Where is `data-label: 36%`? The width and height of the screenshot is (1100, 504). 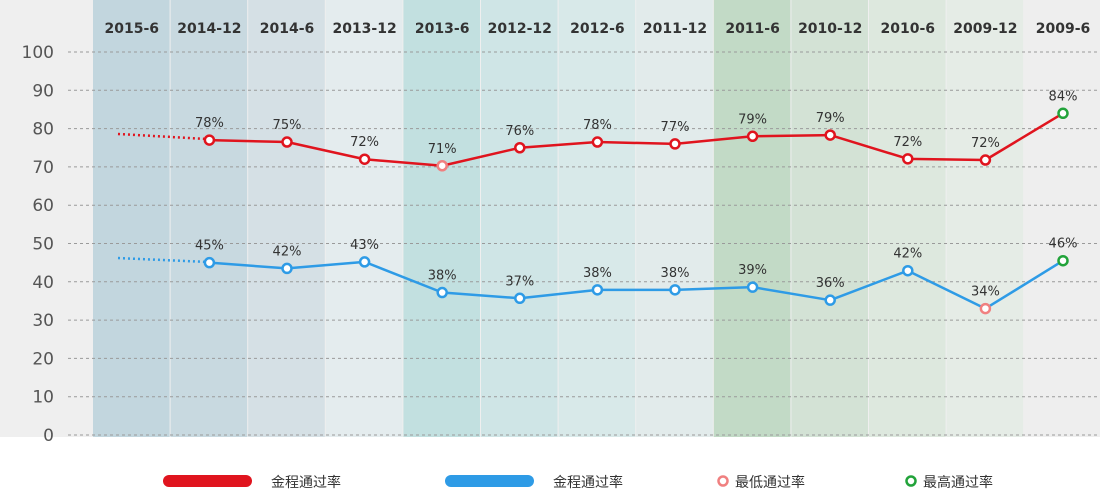
data-label: 36% is located at coordinates (830, 283).